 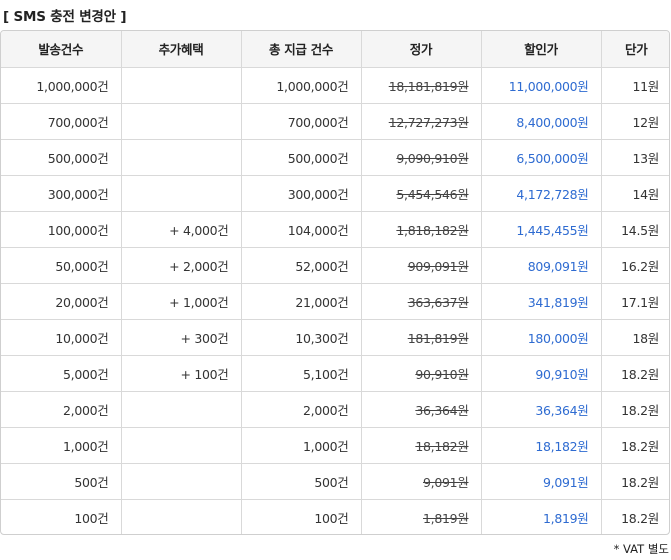 What do you see at coordinates (421, 301) in the screenshot?
I see `cell-list-price: 363,637원` at bounding box center [421, 301].